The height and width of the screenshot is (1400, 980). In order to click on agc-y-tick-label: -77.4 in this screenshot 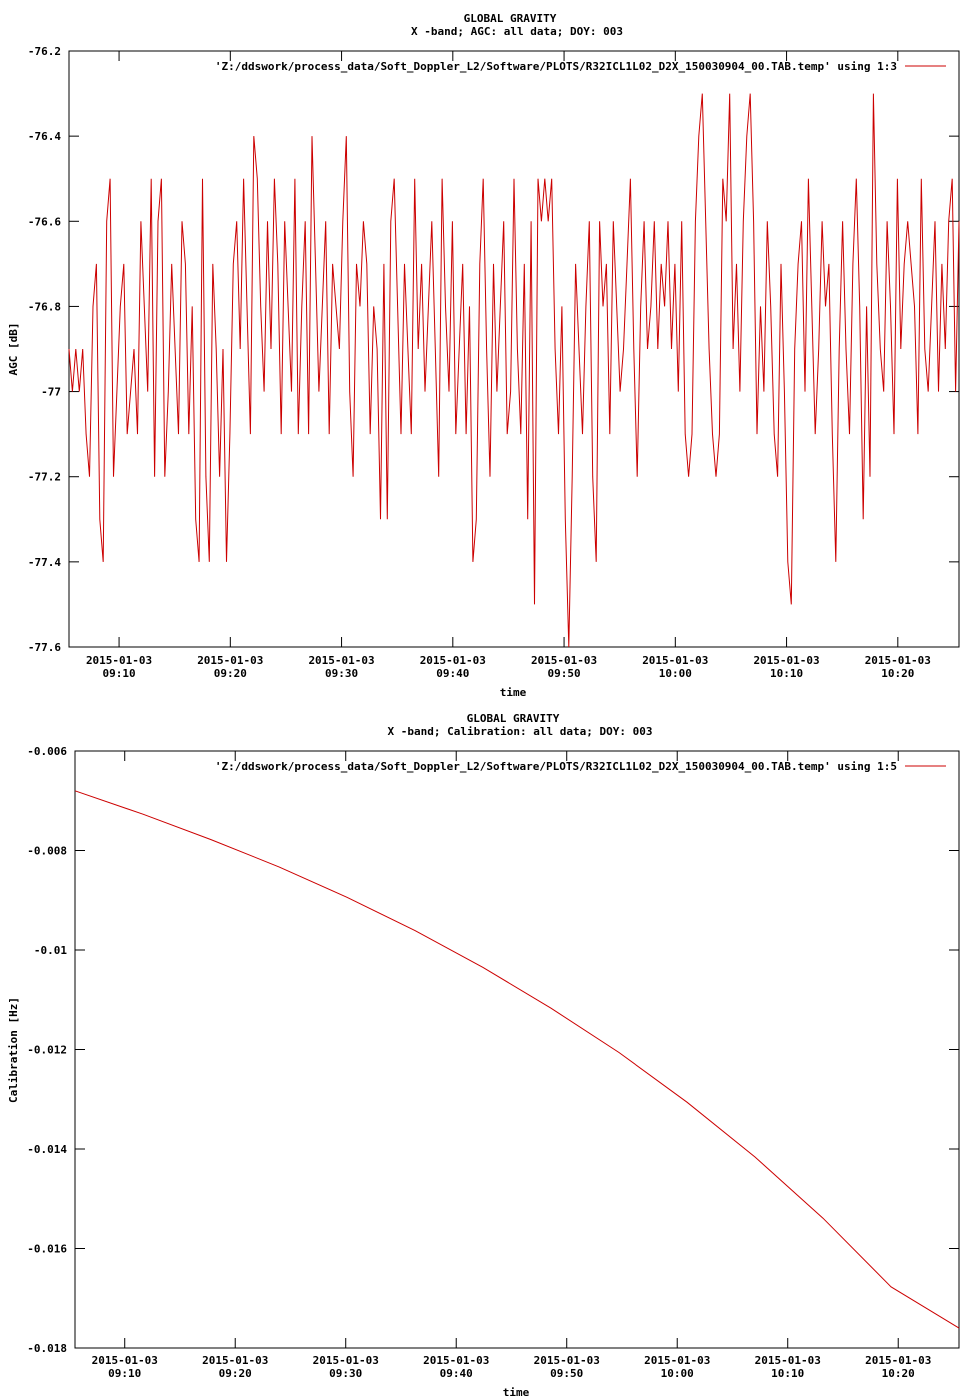, I will do `click(44, 562)`.